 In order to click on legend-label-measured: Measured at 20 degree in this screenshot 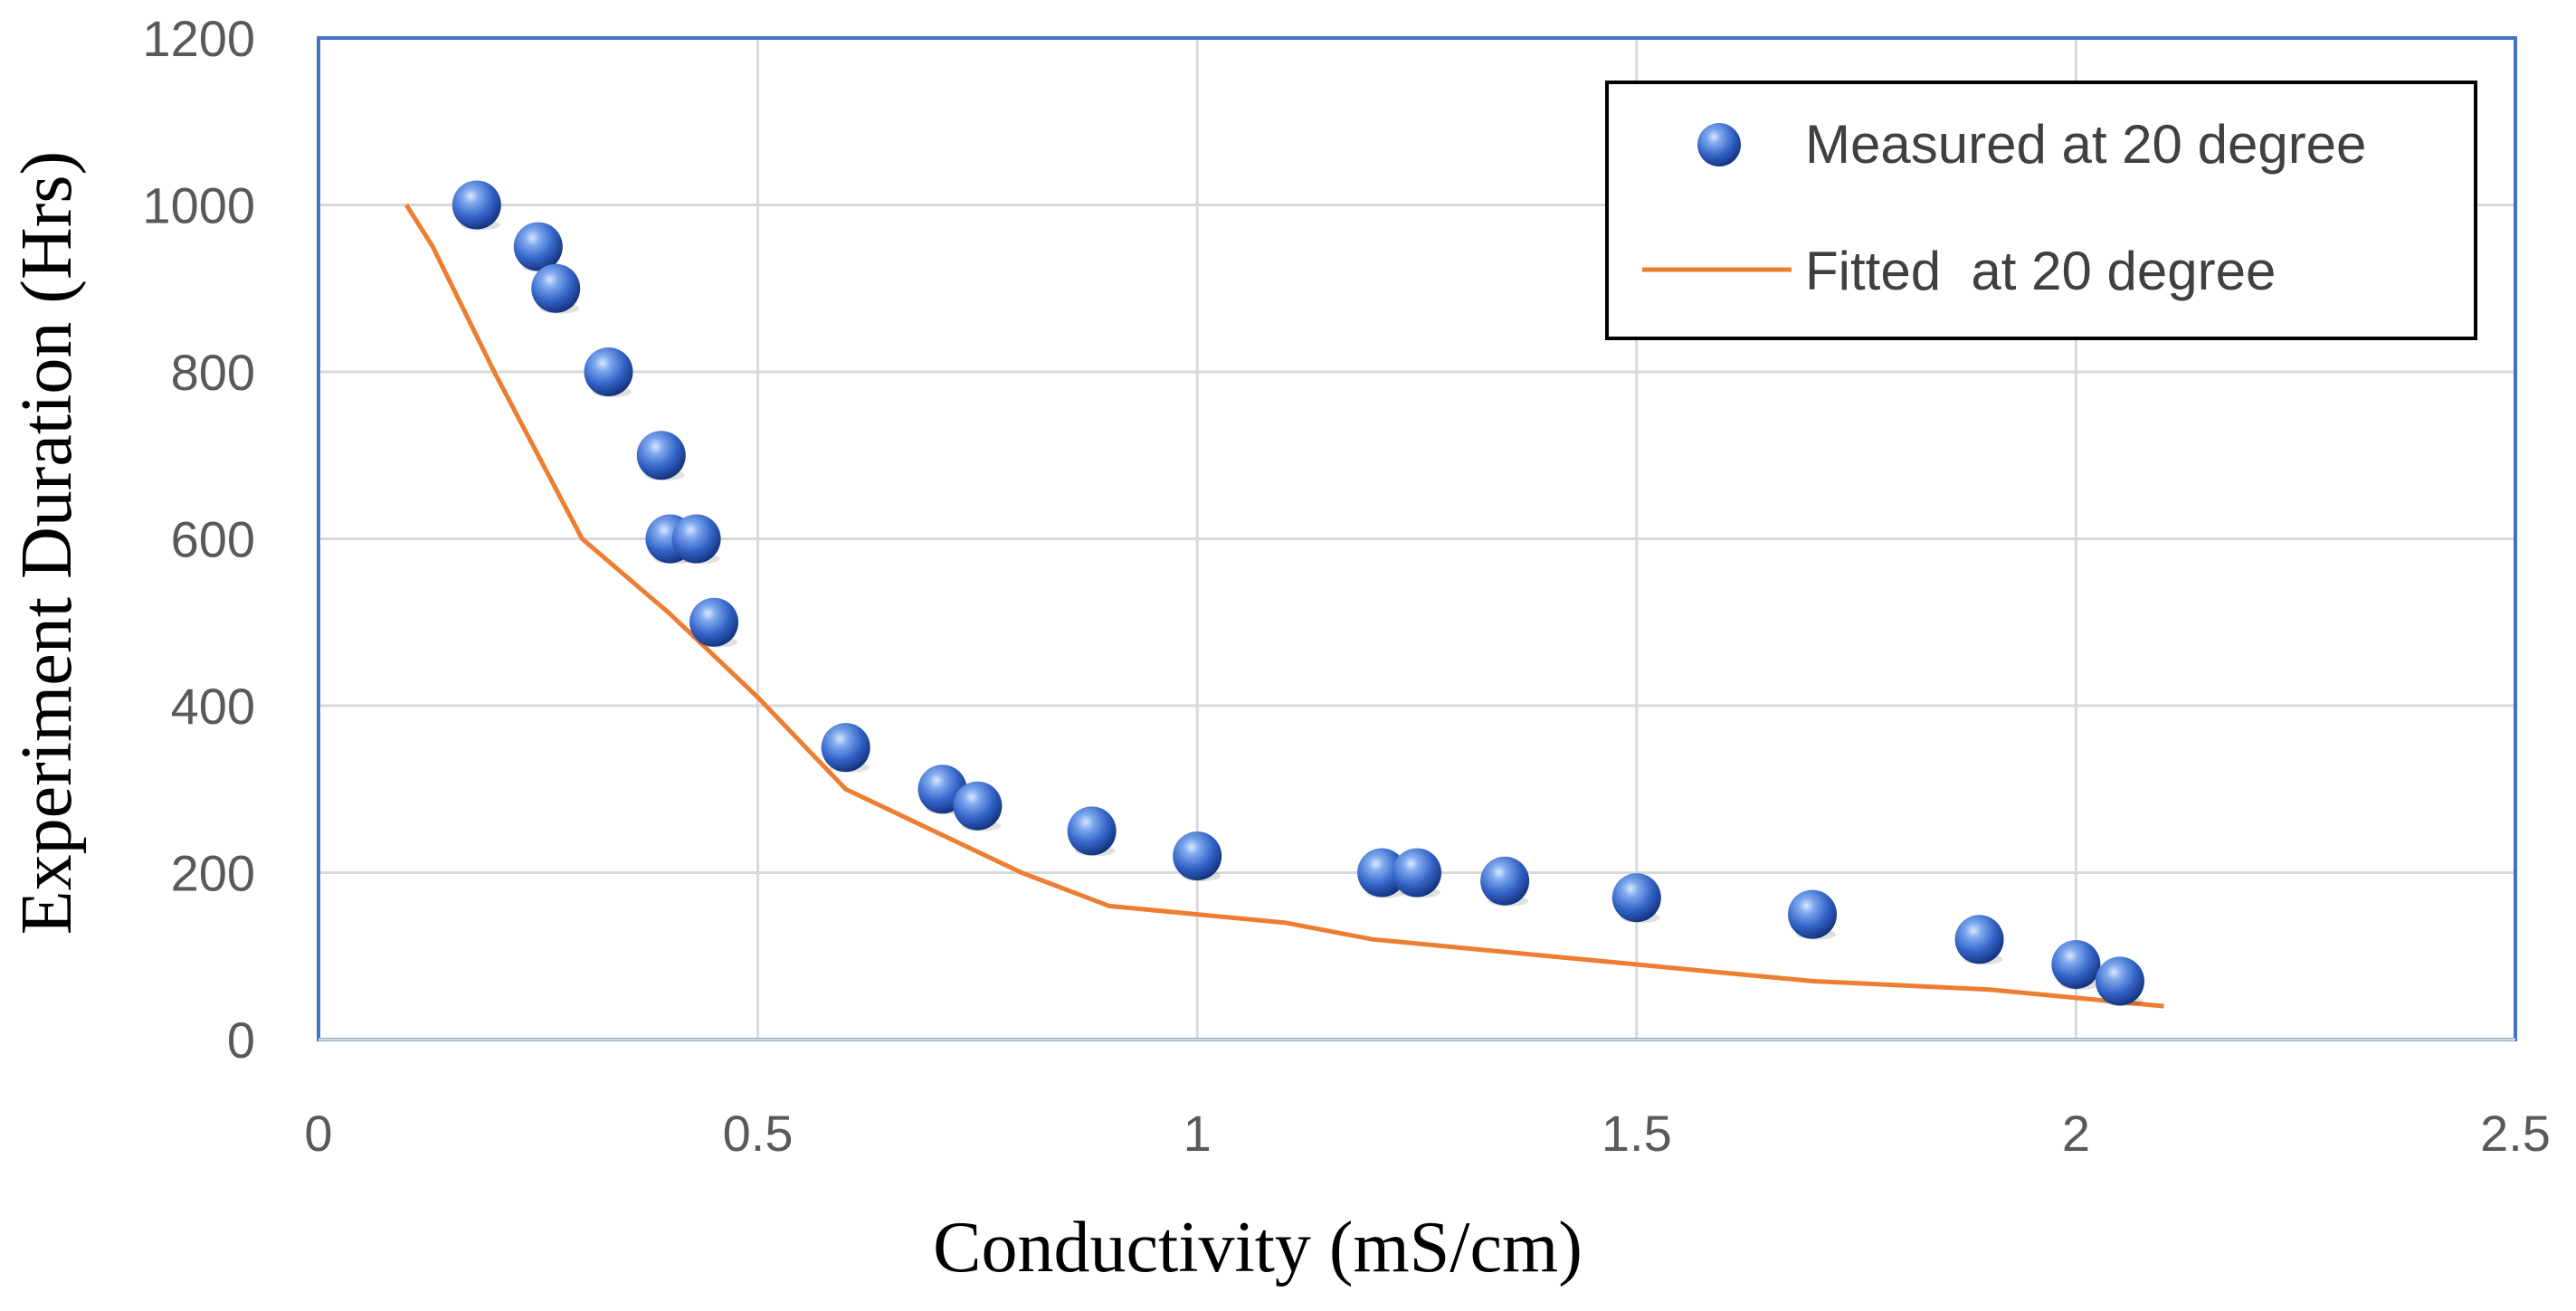, I will do `click(2085, 144)`.